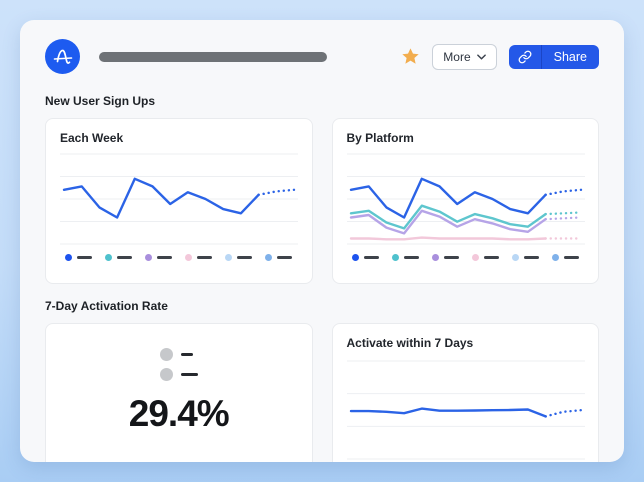 This screenshot has width=644, height=482. Describe the element at coordinates (410, 343) in the screenshot. I see `card-title-activate-7d: Activate within 7 Days` at that location.